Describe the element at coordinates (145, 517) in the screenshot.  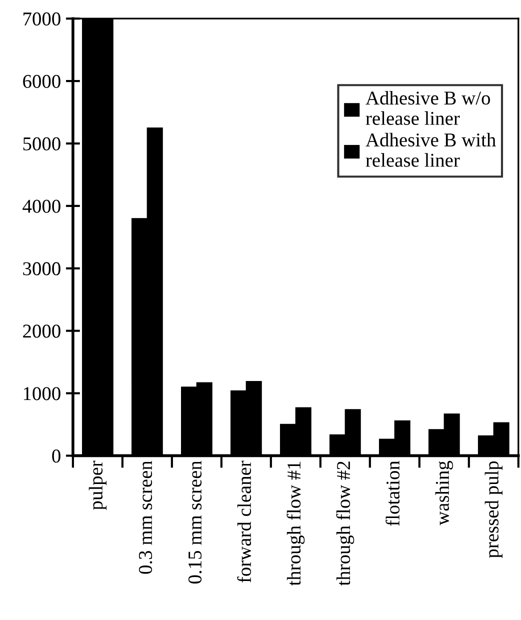
I see `x-tick-label: 0.3 mm screen` at that location.